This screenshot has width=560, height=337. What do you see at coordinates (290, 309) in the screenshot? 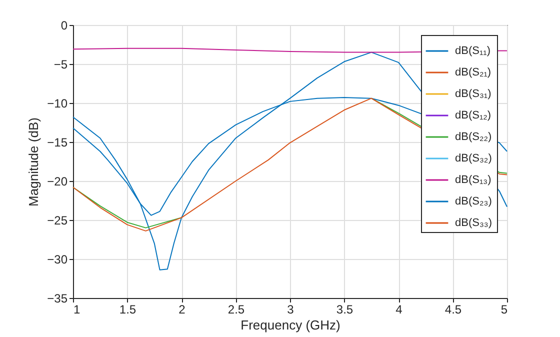
I see `x-tick-label: 3` at bounding box center [290, 309].